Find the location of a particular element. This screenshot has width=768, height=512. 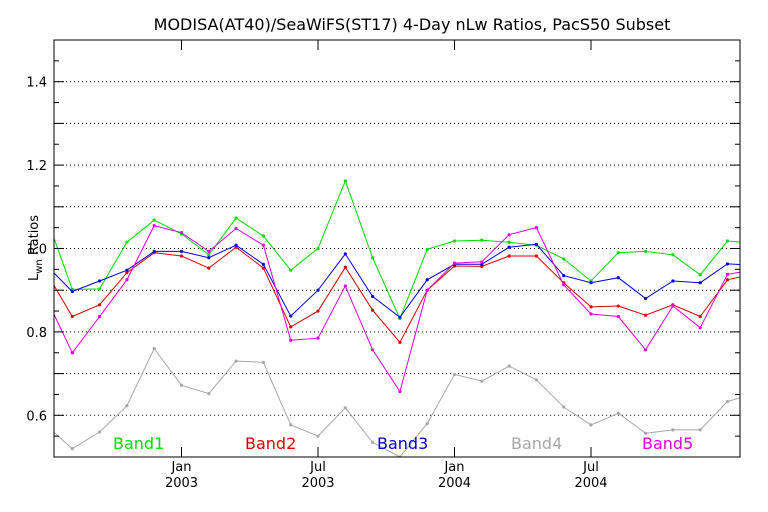

y-axis-label: Lwn Ratios is located at coordinates (36, 248).